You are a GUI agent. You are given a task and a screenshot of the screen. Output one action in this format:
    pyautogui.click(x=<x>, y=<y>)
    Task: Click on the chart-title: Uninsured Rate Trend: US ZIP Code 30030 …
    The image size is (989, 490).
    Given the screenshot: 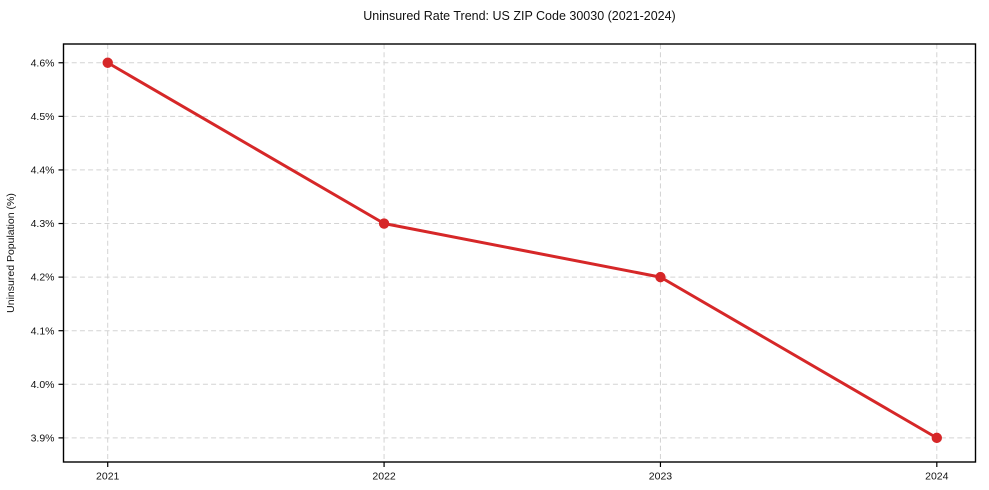 What is the action you would take?
    pyautogui.click(x=519, y=16)
    